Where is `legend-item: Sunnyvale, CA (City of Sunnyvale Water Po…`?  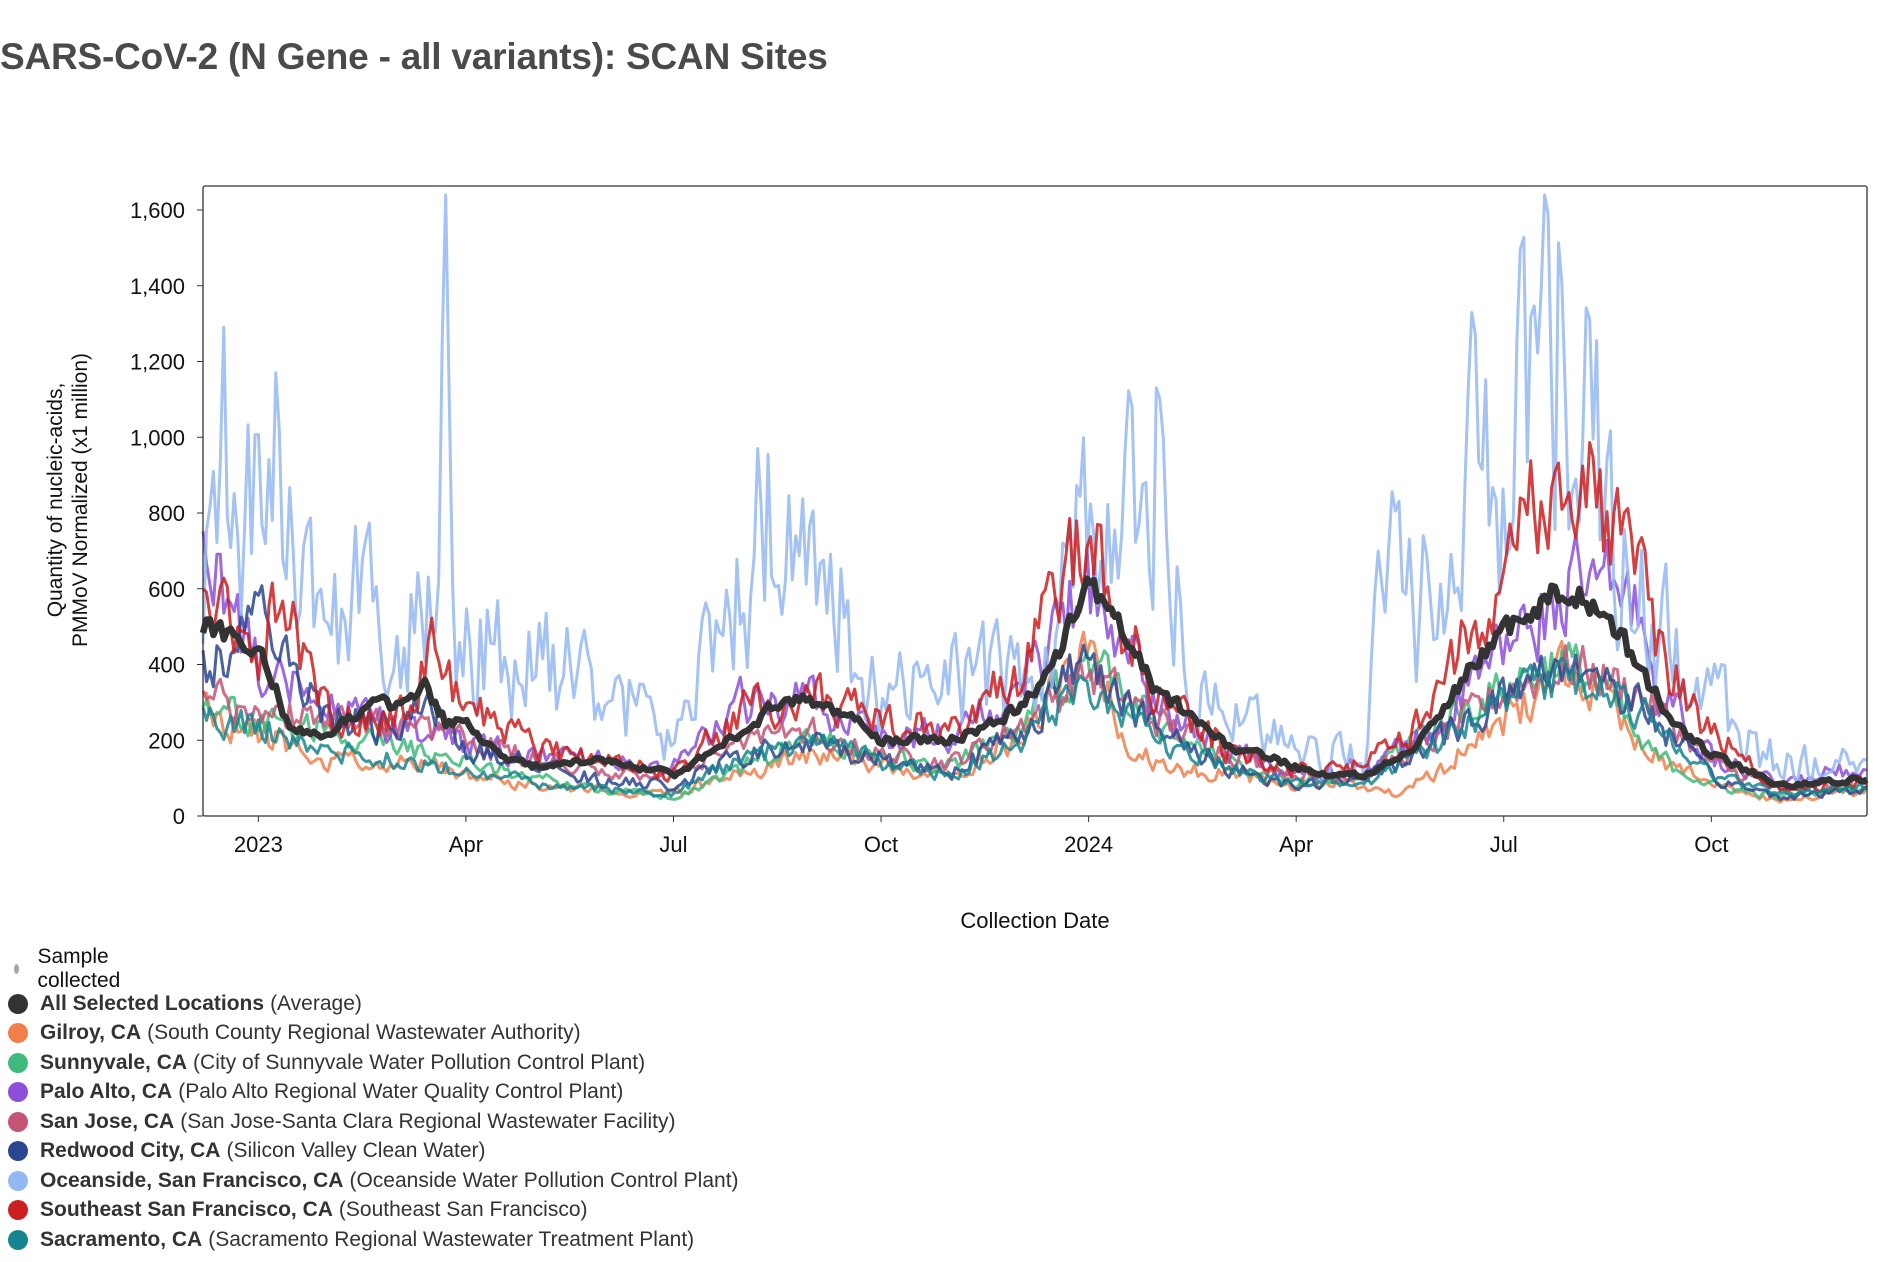
legend-item: Sunnyvale, CA (City of Sunnyvale Water Po… is located at coordinates (373, 1063).